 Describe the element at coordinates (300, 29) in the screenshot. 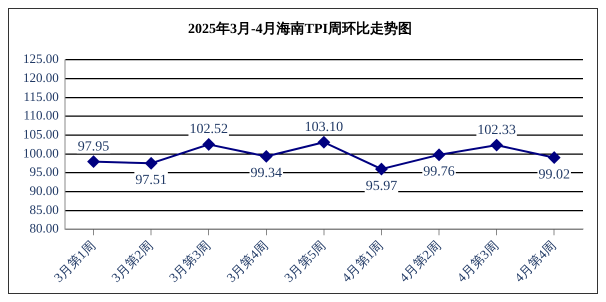

I see `chart-title: 2025年3月-4月海南TPI周环比走势图` at that location.